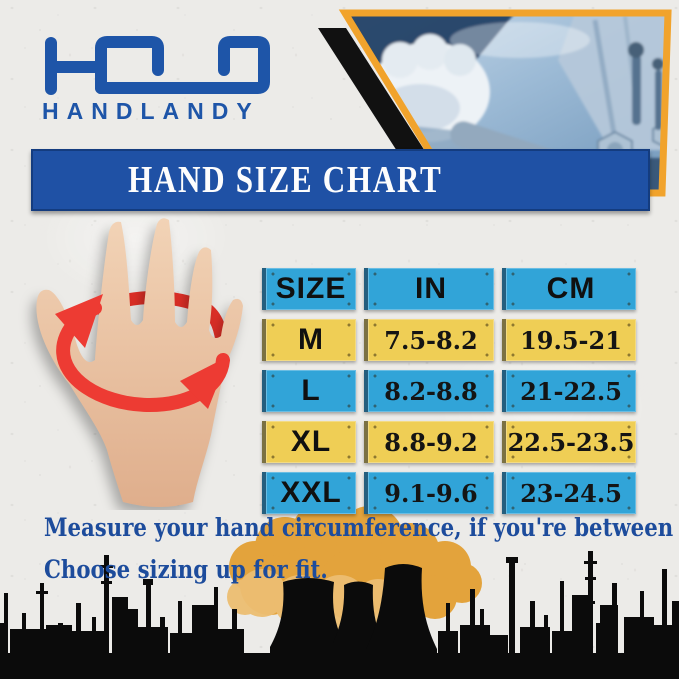 Image resolution: width=679 pixels, height=679 pixels. Describe the element at coordinates (309, 289) in the screenshot. I see `column-header-size: SIZE` at that location.